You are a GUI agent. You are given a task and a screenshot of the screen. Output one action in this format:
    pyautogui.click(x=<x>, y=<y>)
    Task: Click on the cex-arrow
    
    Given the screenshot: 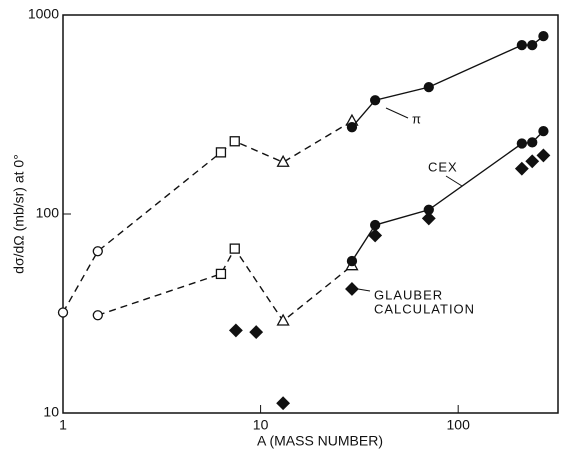 What is the action you would take?
    pyautogui.click(x=454, y=181)
    